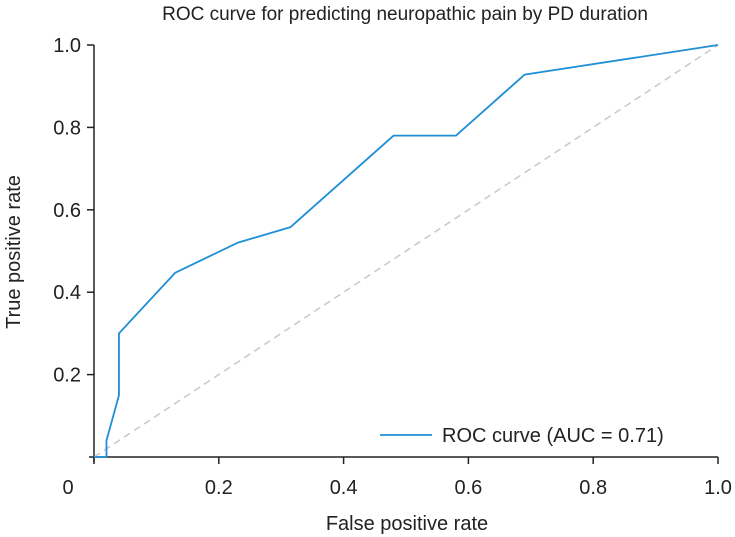 This screenshot has width=735, height=537. Describe the element at coordinates (14, 252) in the screenshot. I see `y-axis-label: True positive rate` at that location.